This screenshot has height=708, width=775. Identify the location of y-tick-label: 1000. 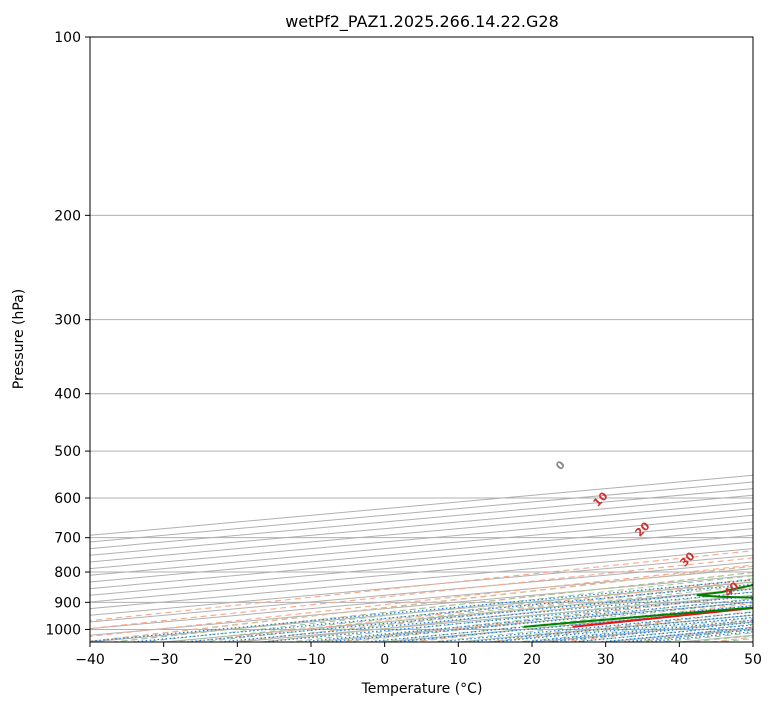
(63, 630).